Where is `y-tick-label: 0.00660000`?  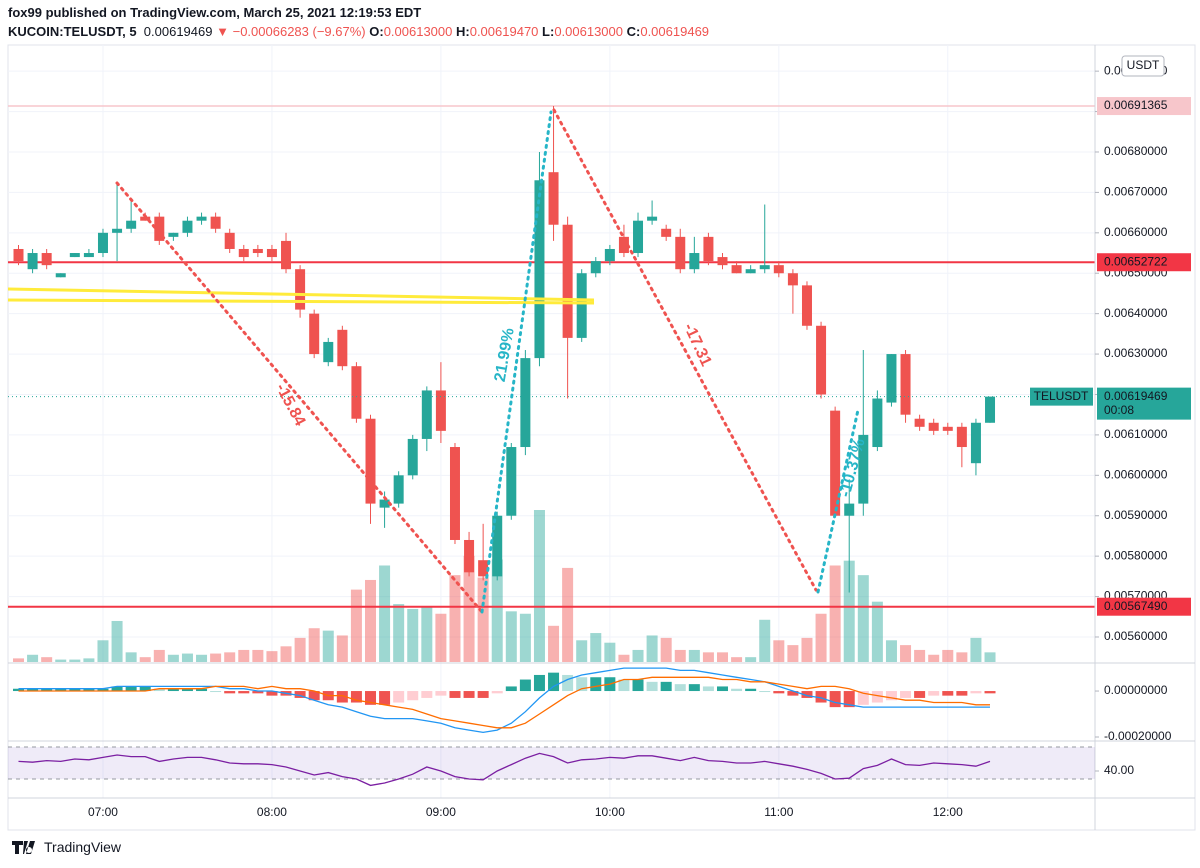 y-tick-label: 0.00660000 is located at coordinates (1136, 232).